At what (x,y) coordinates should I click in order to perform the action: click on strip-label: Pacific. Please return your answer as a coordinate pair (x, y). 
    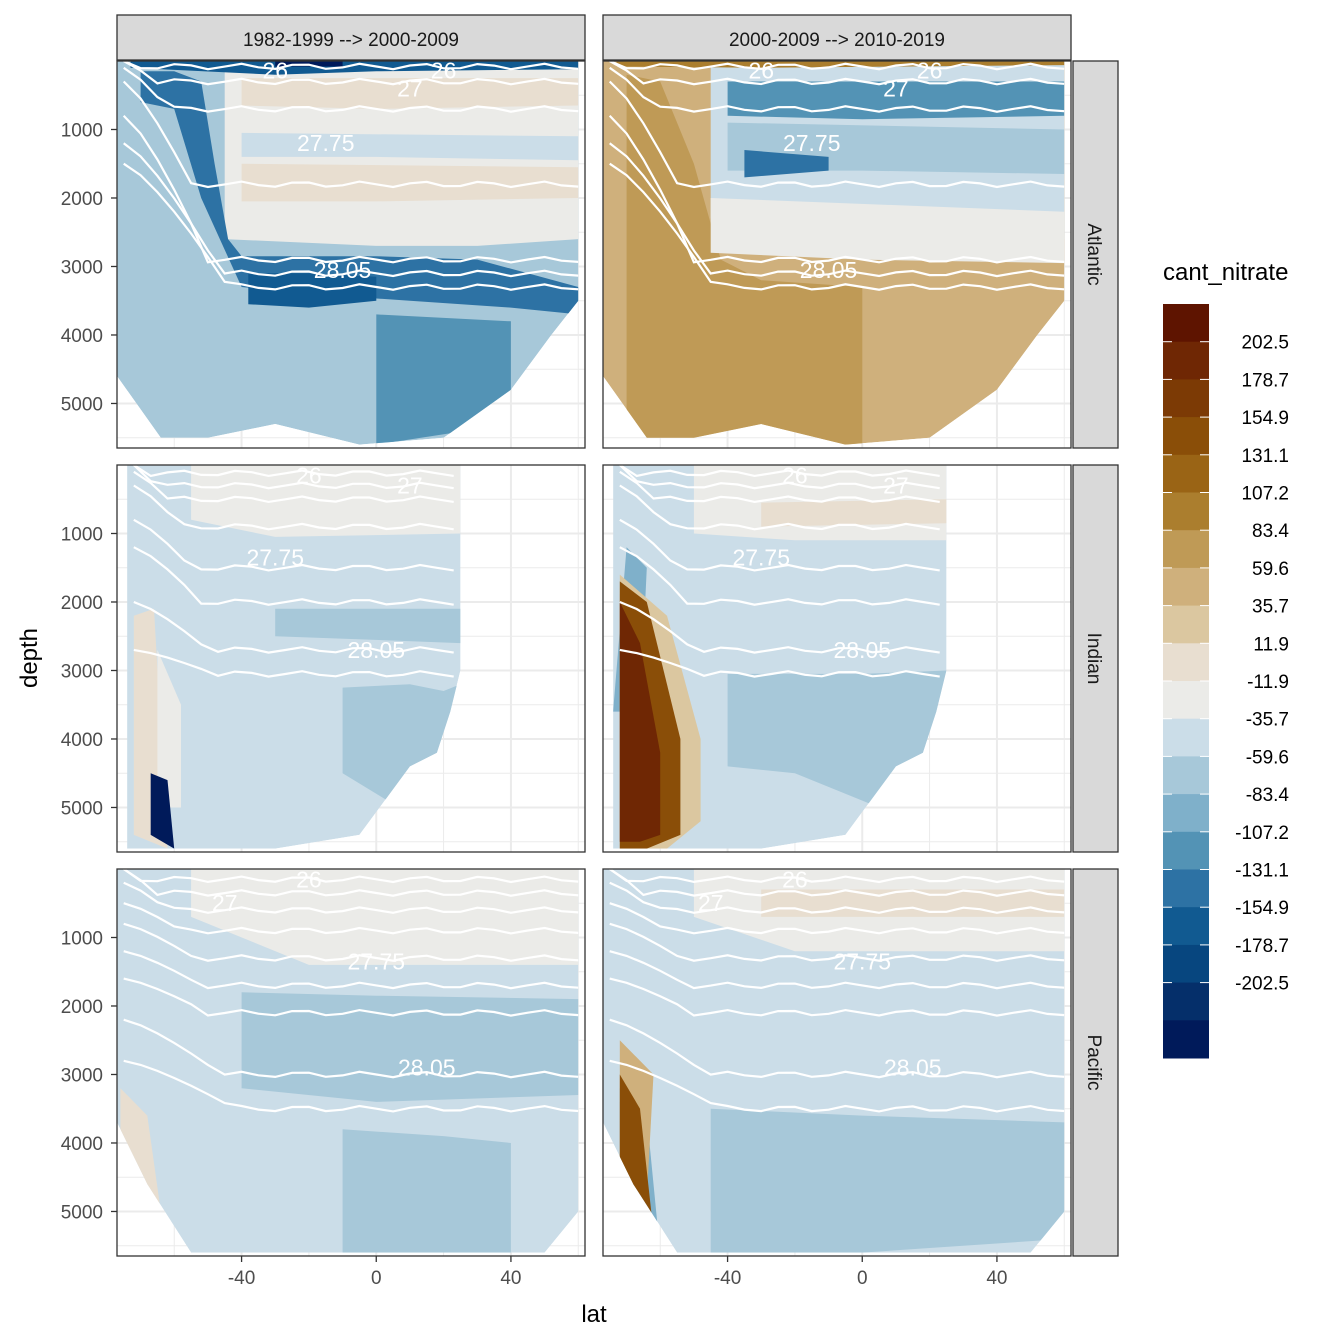
    Looking at the image, I should click on (1093, 1063).